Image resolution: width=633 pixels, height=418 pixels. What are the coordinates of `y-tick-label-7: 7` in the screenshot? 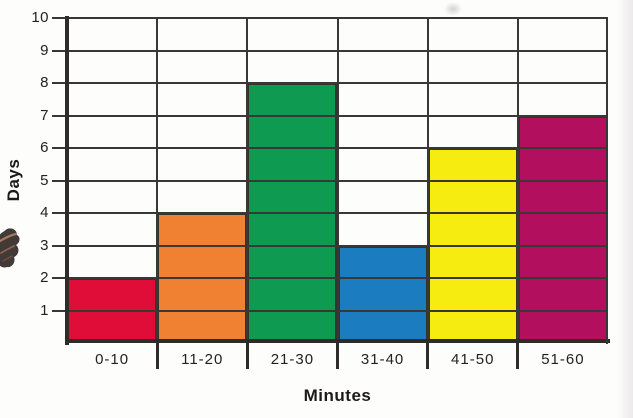 It's located at (44, 115).